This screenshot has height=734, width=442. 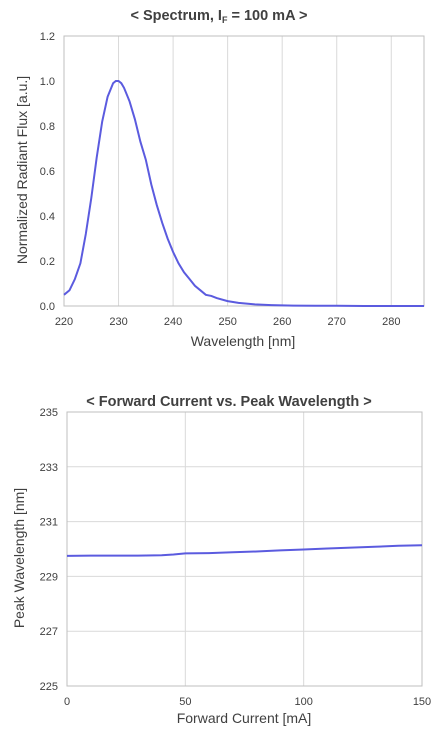 What do you see at coordinates (49, 577) in the screenshot?
I see `peak-wavelength-y-tick-label: 229` at bounding box center [49, 577].